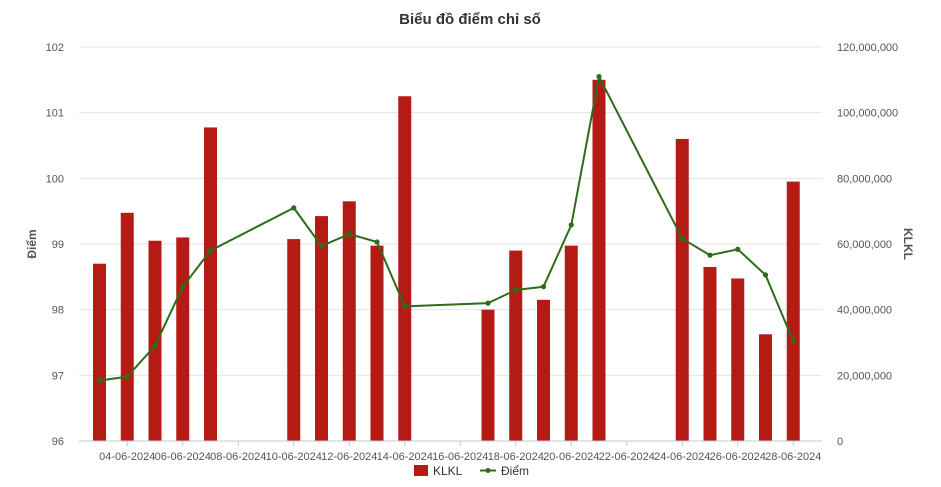  I want to click on chart-title: Biểu đồ điểm chỉ số, so click(470, 19).